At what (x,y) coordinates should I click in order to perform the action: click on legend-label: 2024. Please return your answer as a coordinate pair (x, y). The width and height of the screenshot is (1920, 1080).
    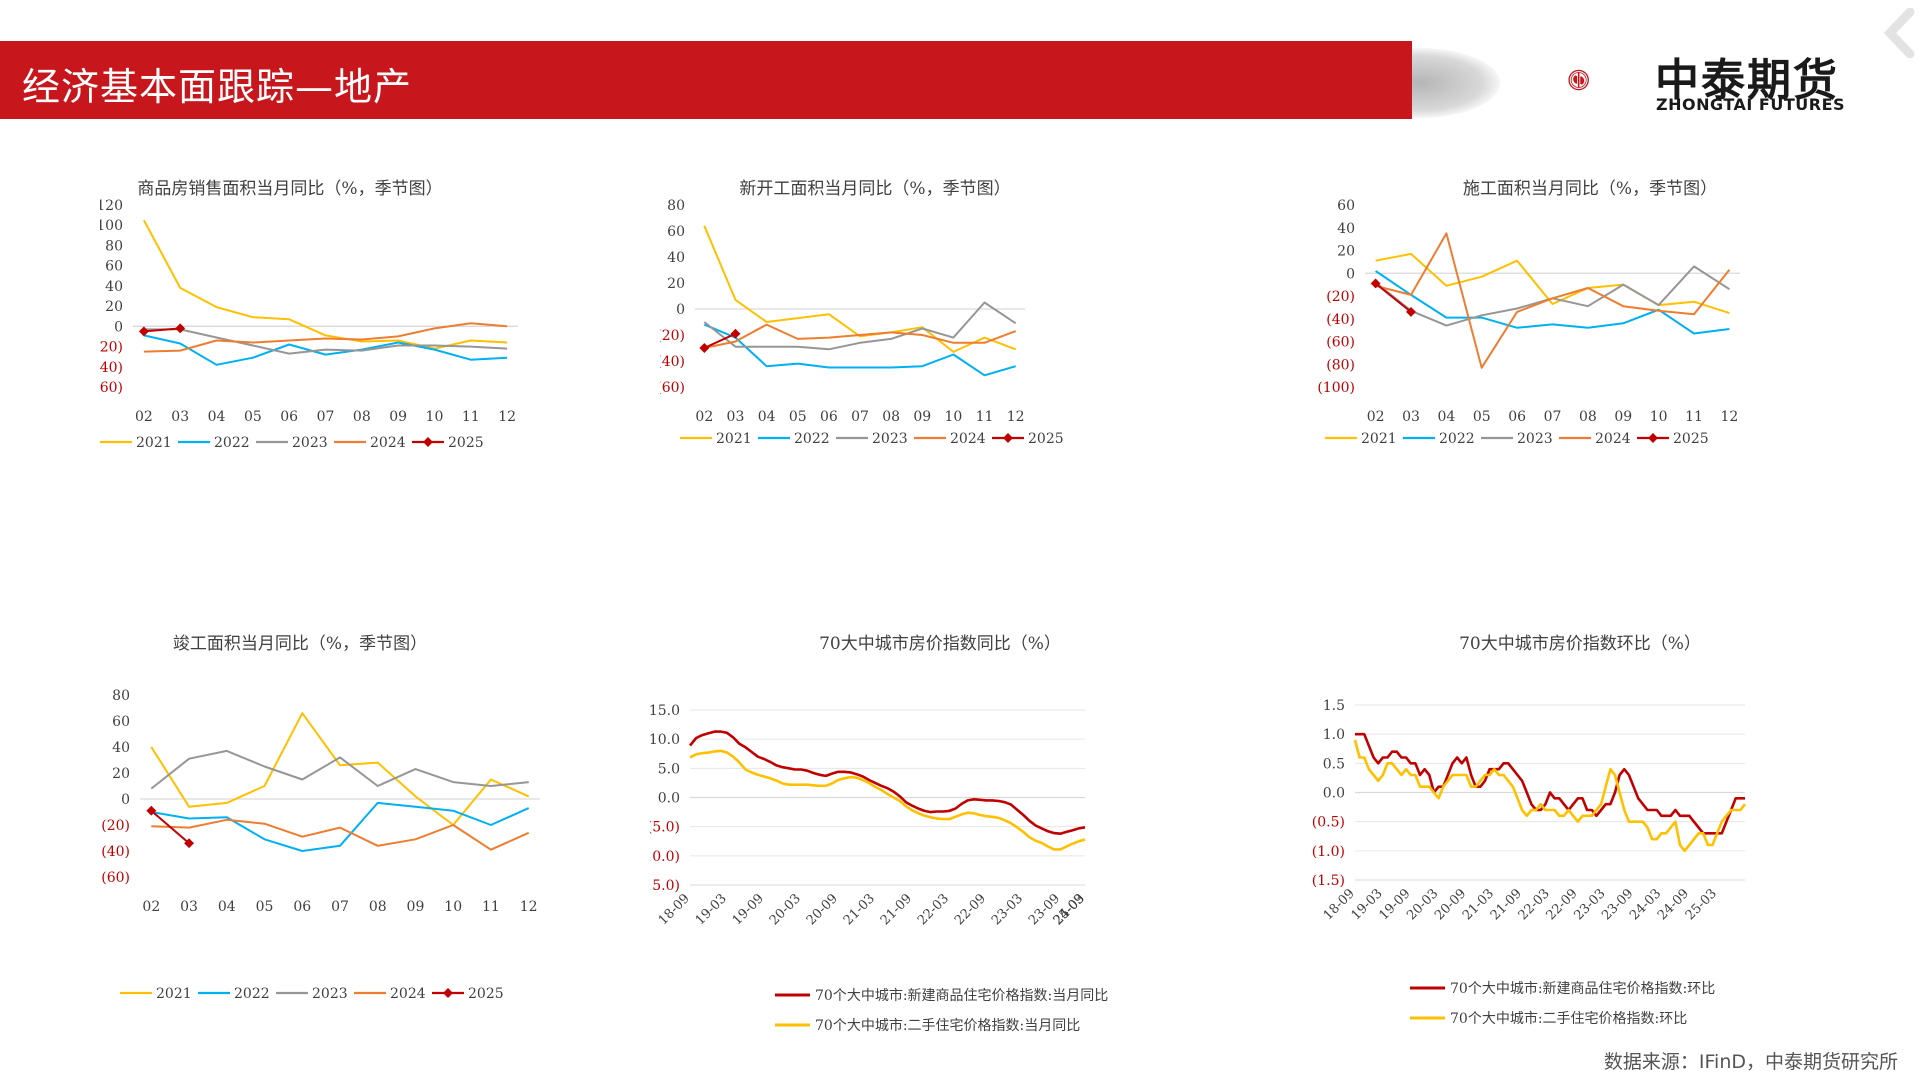
    Looking at the image, I should click on (388, 443).